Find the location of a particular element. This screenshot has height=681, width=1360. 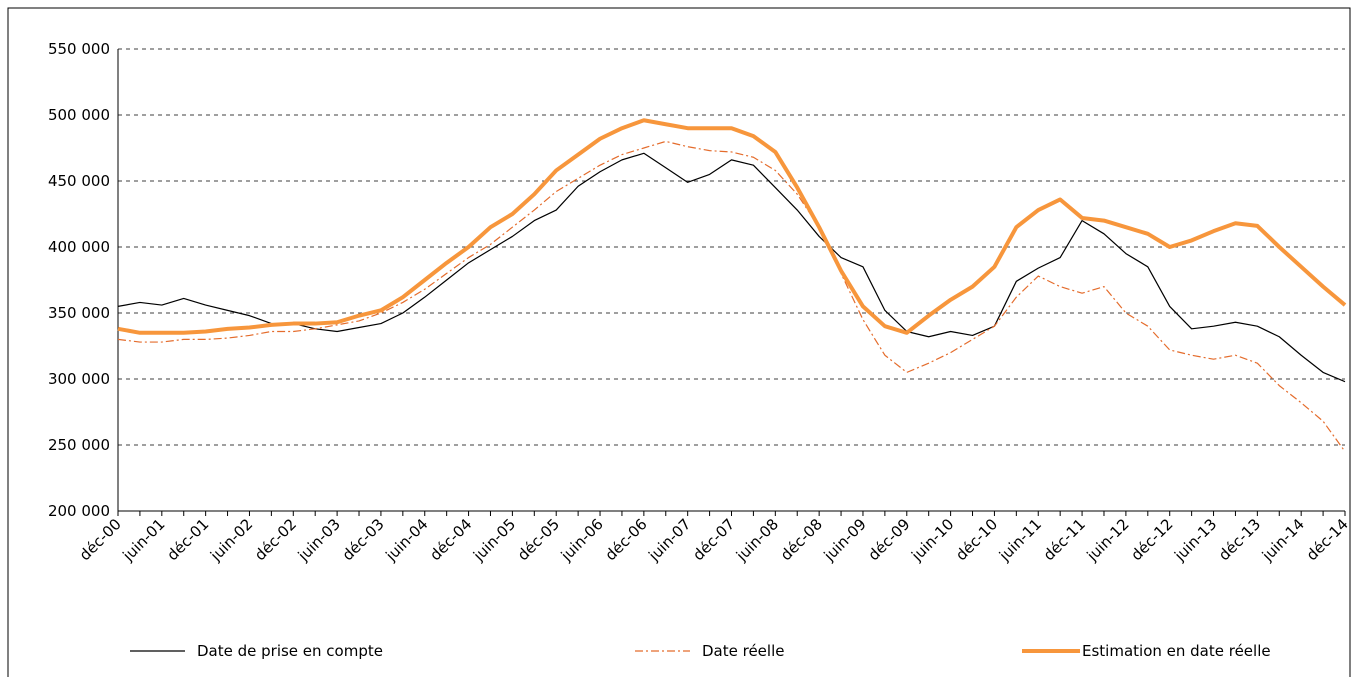

x-tick-label: juin-07 is located at coordinates (669, 540).